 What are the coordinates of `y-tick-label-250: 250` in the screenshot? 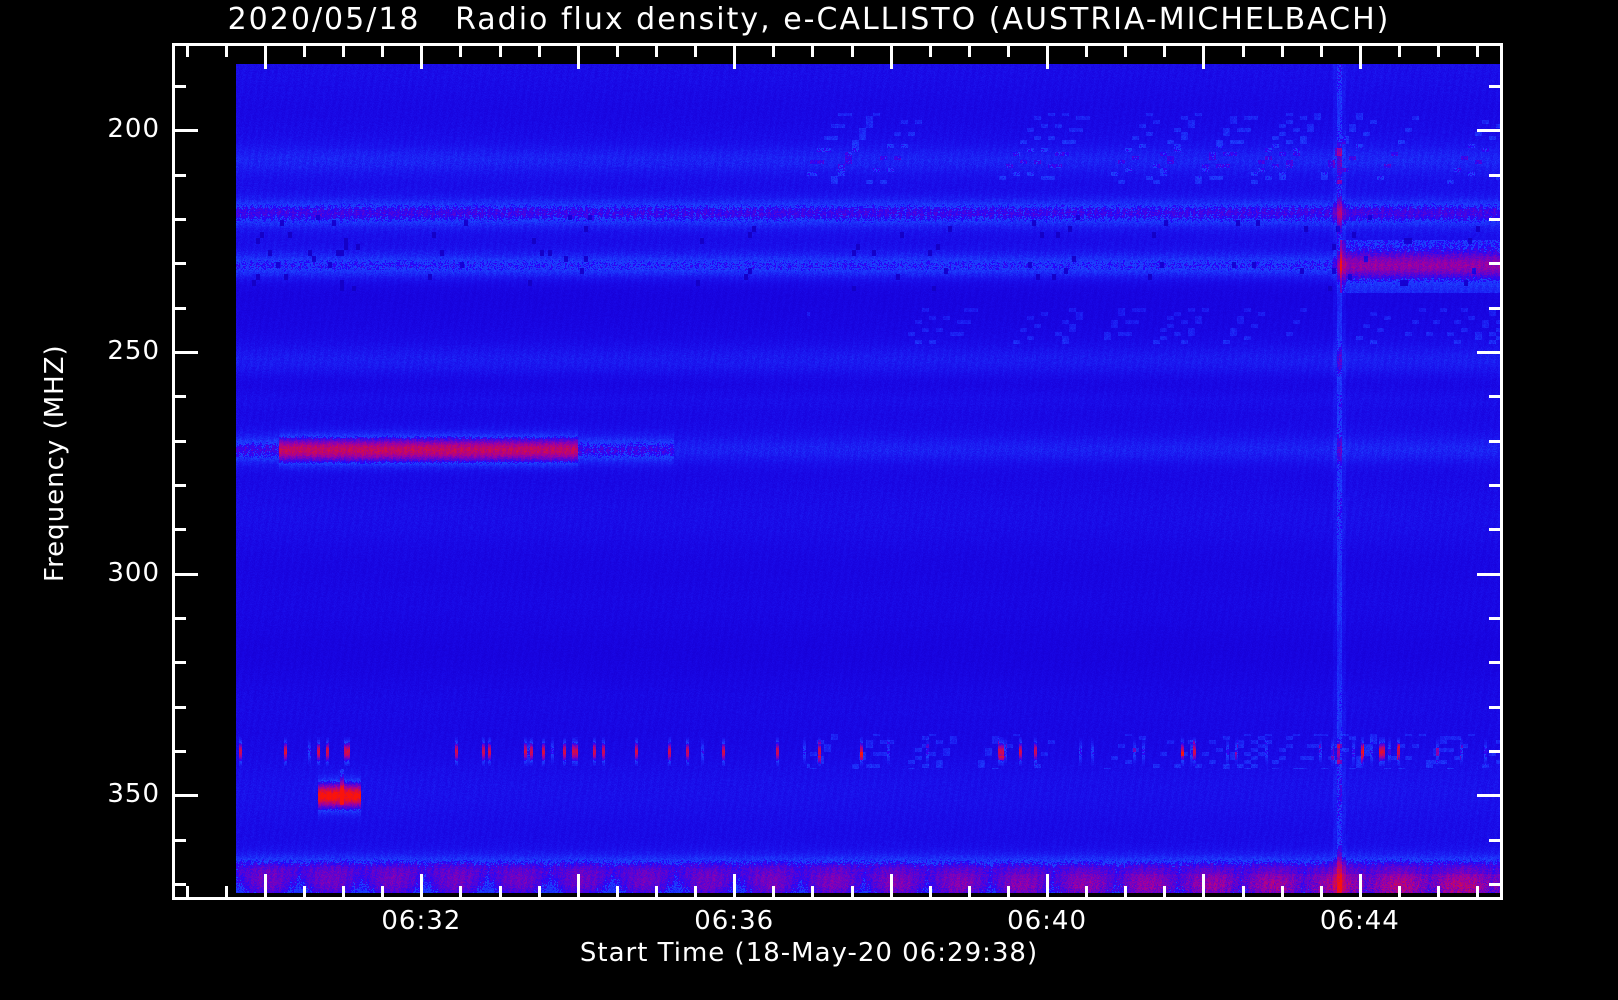 It's located at (133, 351).